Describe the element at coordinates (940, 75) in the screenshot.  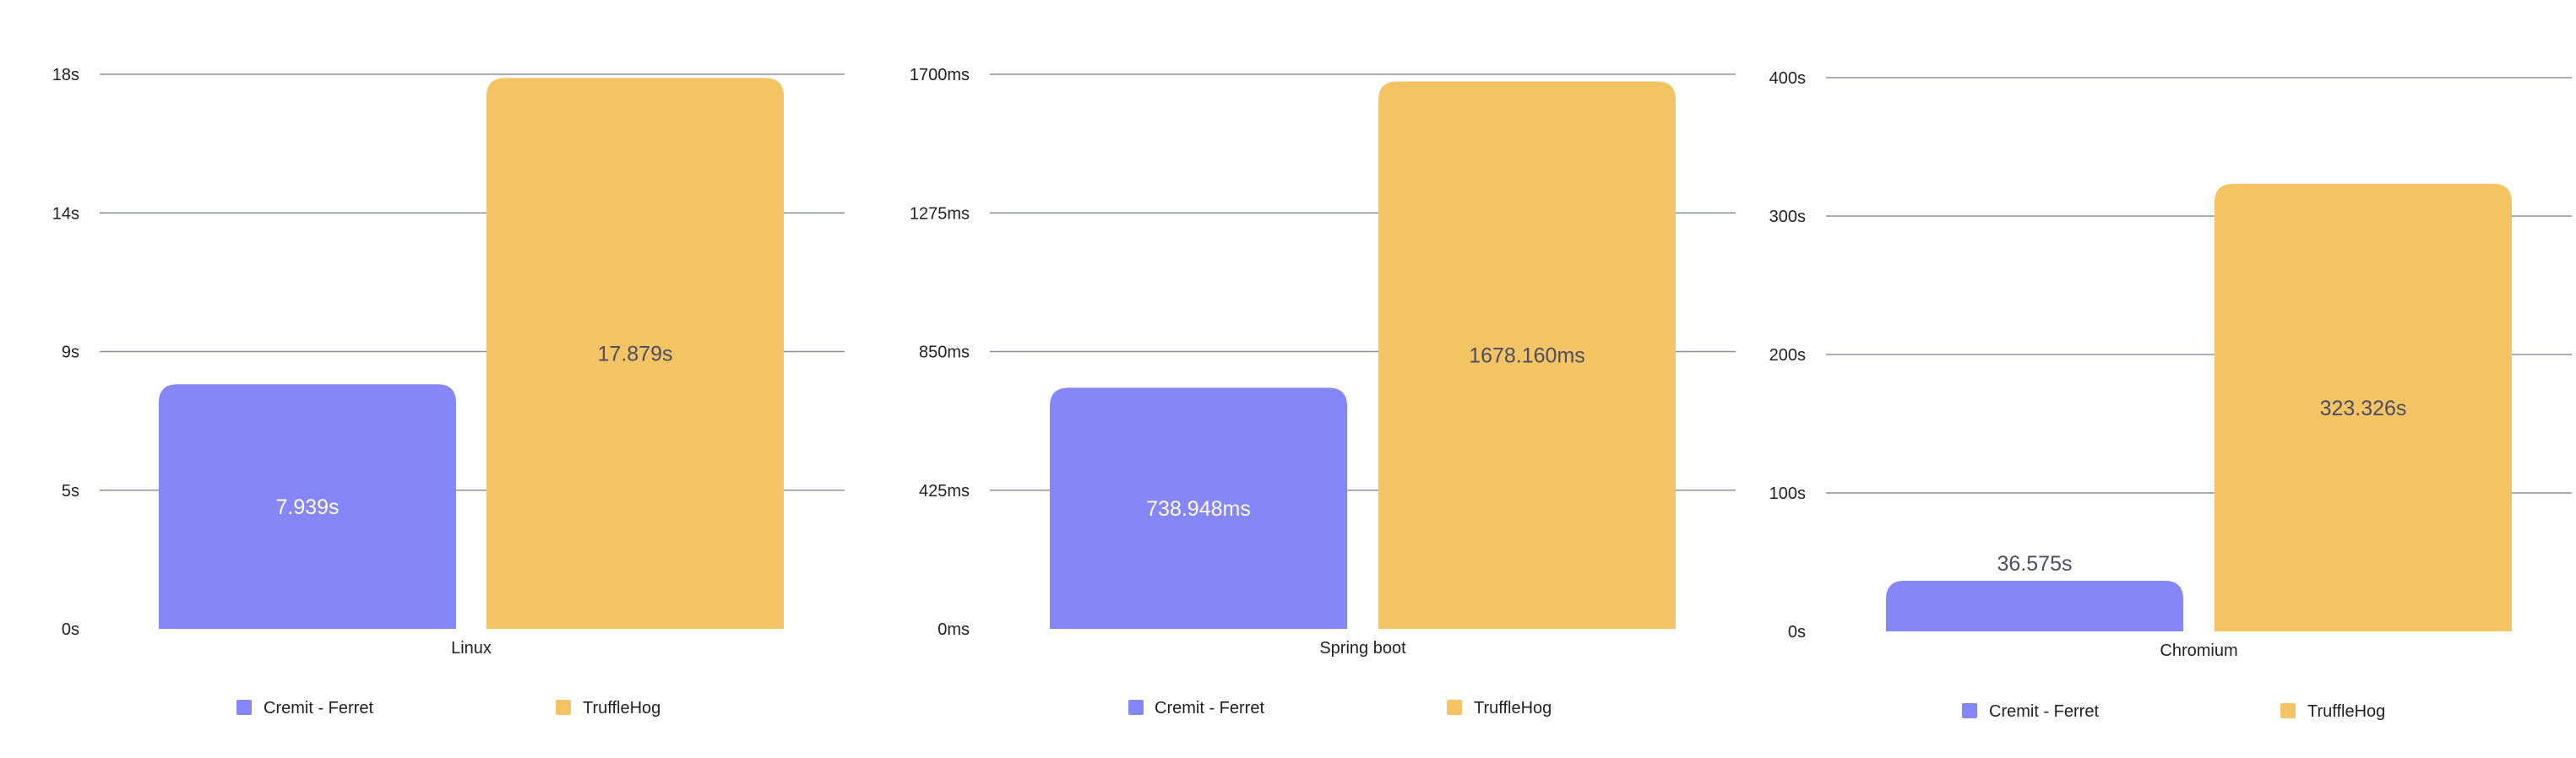
I see `y-tick-label: 1700ms` at that location.